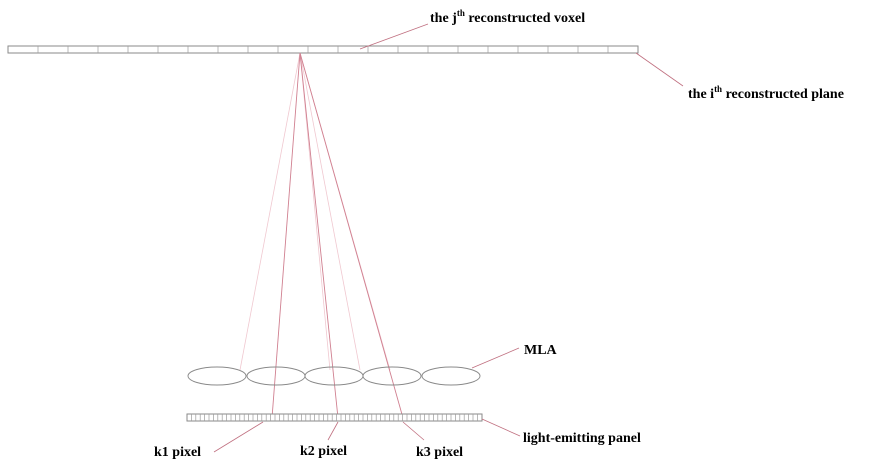  What do you see at coordinates (461, 13) in the screenshot?
I see `voxel-label-superscript: th` at bounding box center [461, 13].